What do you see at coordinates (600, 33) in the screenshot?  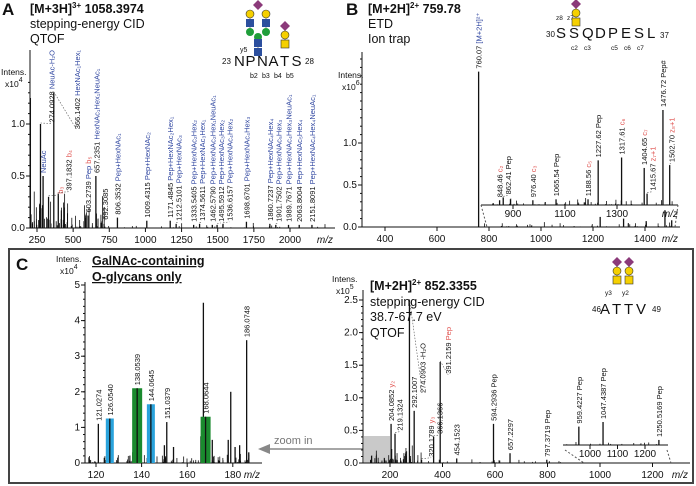 I see `peptide-residue: D` at bounding box center [600, 33].